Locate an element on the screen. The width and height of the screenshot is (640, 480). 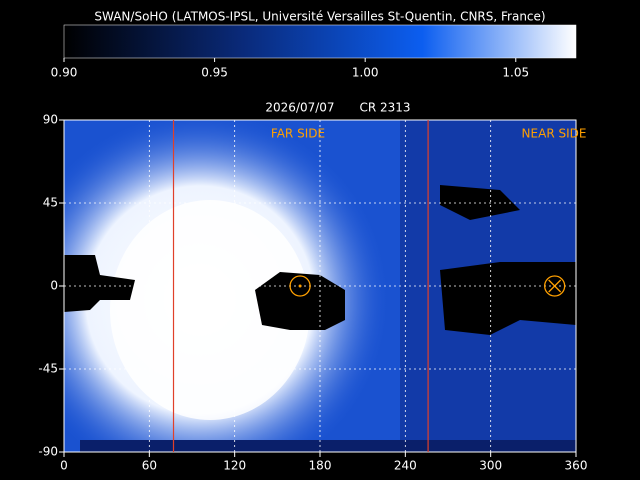
earth-marker is located at coordinates (555, 286).